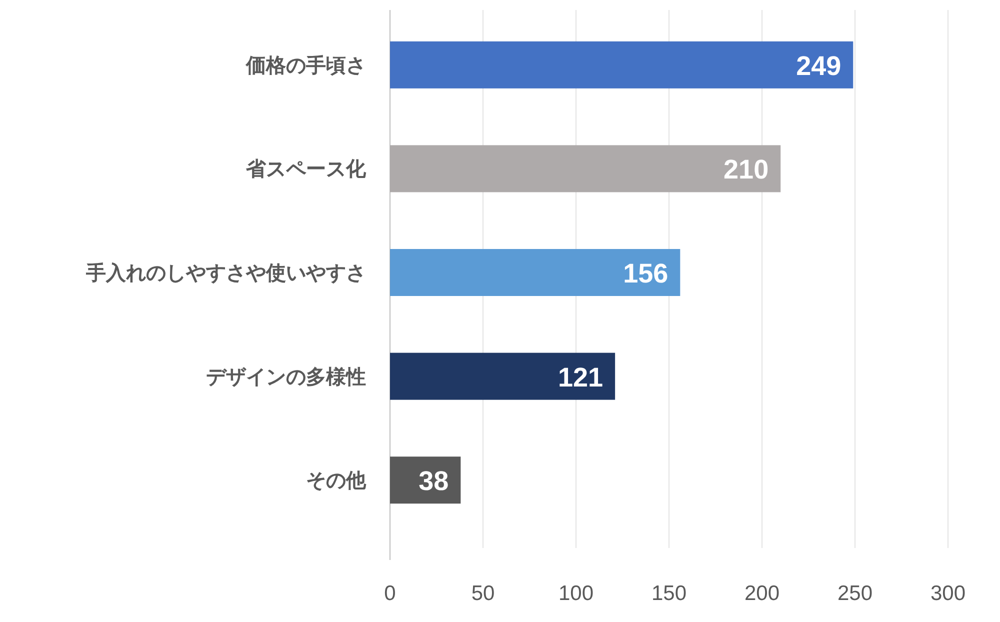 This screenshot has height=622, width=1000. Describe the element at coordinates (433, 481) in the screenshot. I see `data-label: 38` at that location.